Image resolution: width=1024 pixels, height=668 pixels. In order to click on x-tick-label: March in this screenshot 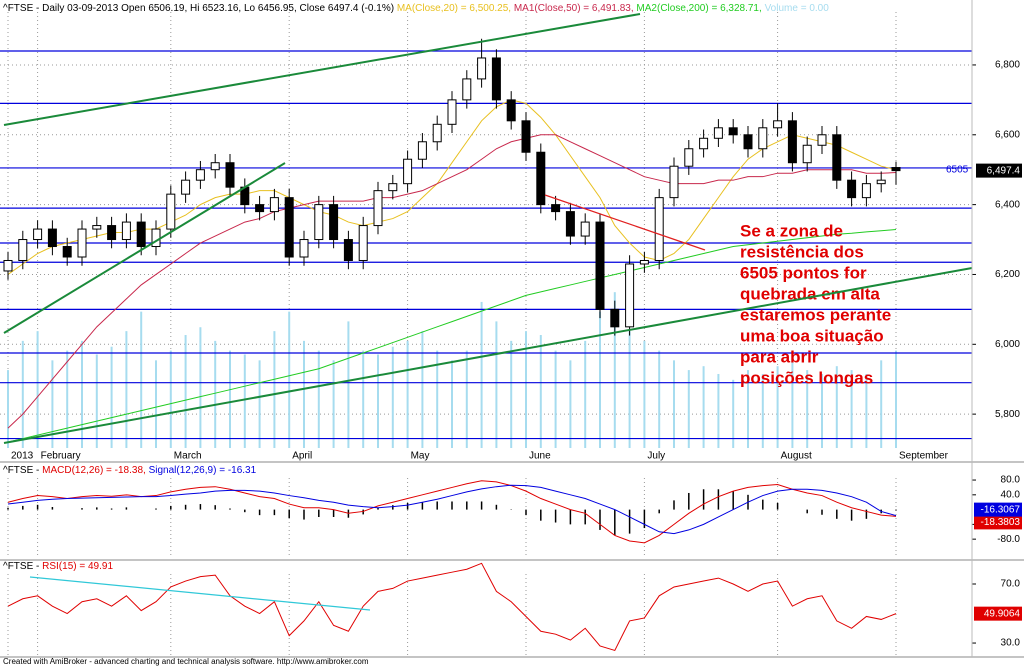, I will do `click(188, 456)`.